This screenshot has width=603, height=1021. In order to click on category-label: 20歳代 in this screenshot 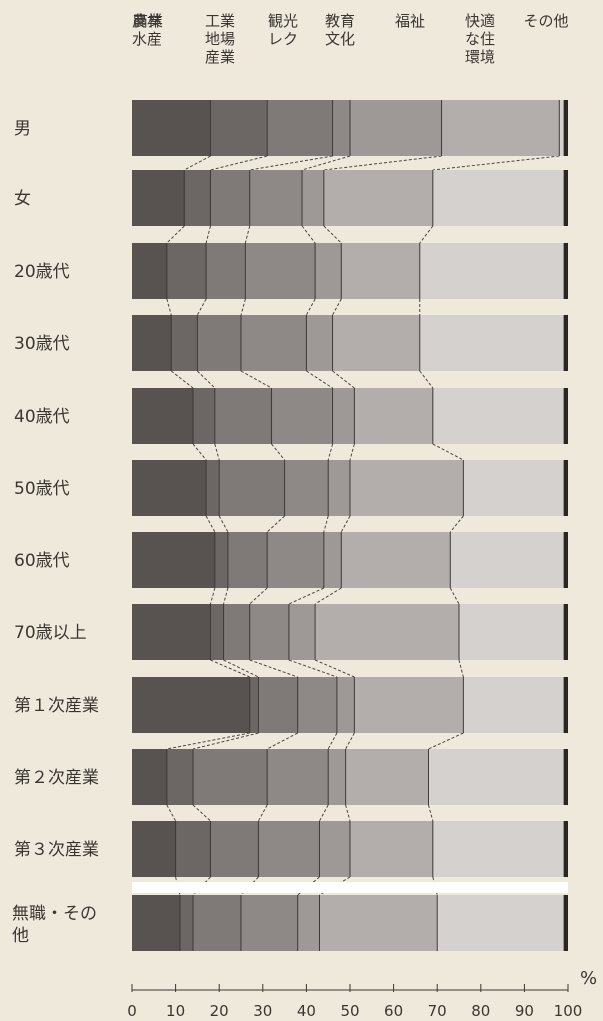, I will do `click(42, 272)`.